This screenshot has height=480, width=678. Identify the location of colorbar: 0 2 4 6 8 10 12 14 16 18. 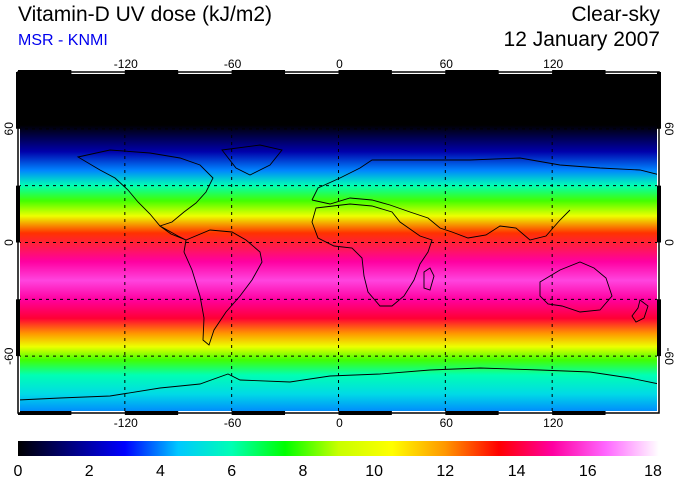
(338, 460).